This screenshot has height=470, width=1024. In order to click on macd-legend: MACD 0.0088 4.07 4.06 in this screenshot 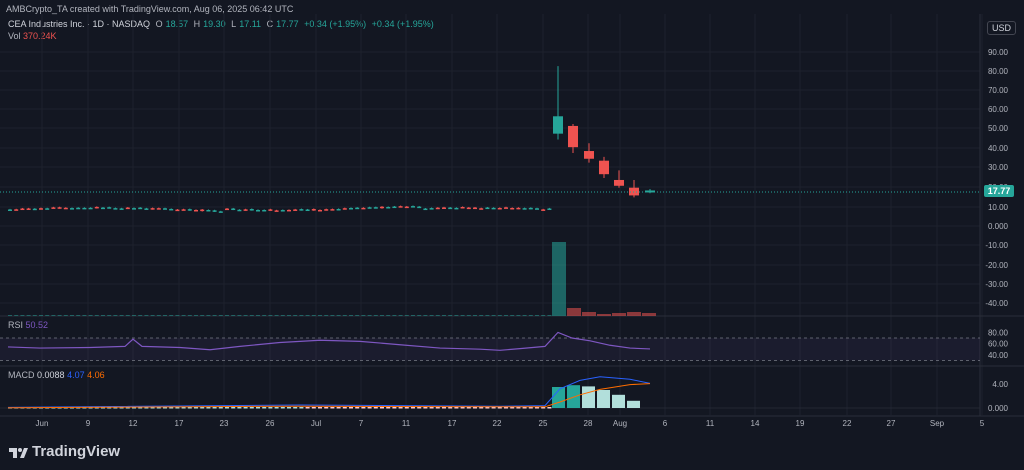, I will do `click(56, 375)`.